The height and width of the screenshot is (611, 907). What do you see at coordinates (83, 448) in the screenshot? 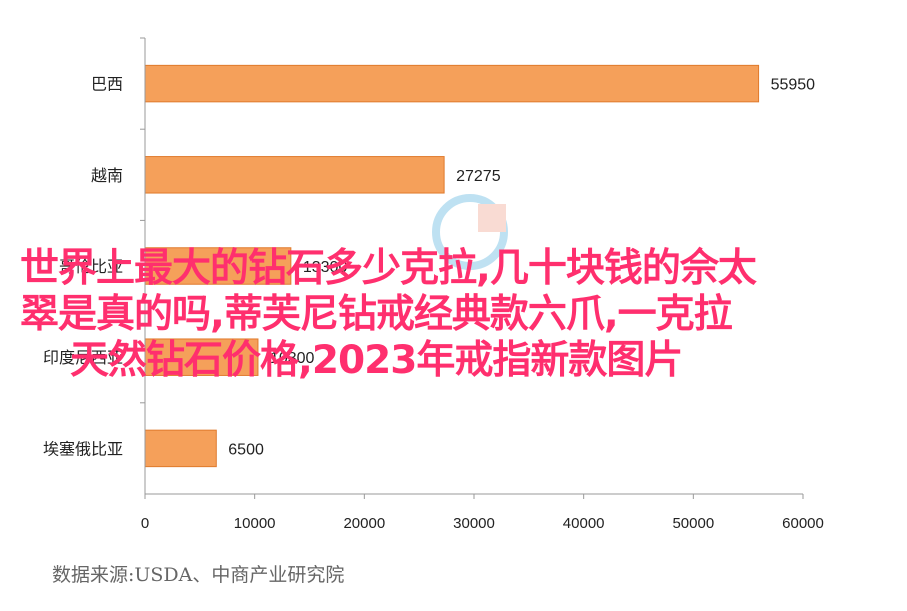
I see `category-label: 埃塞俄比亚` at bounding box center [83, 448].